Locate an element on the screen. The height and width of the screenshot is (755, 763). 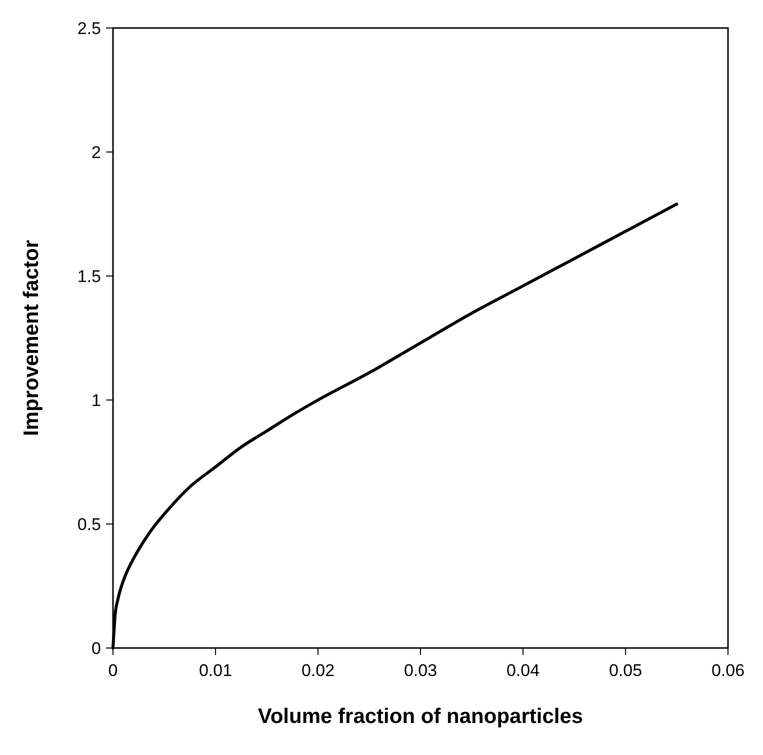
x-tick-label: 0.04 is located at coordinates (523, 670).